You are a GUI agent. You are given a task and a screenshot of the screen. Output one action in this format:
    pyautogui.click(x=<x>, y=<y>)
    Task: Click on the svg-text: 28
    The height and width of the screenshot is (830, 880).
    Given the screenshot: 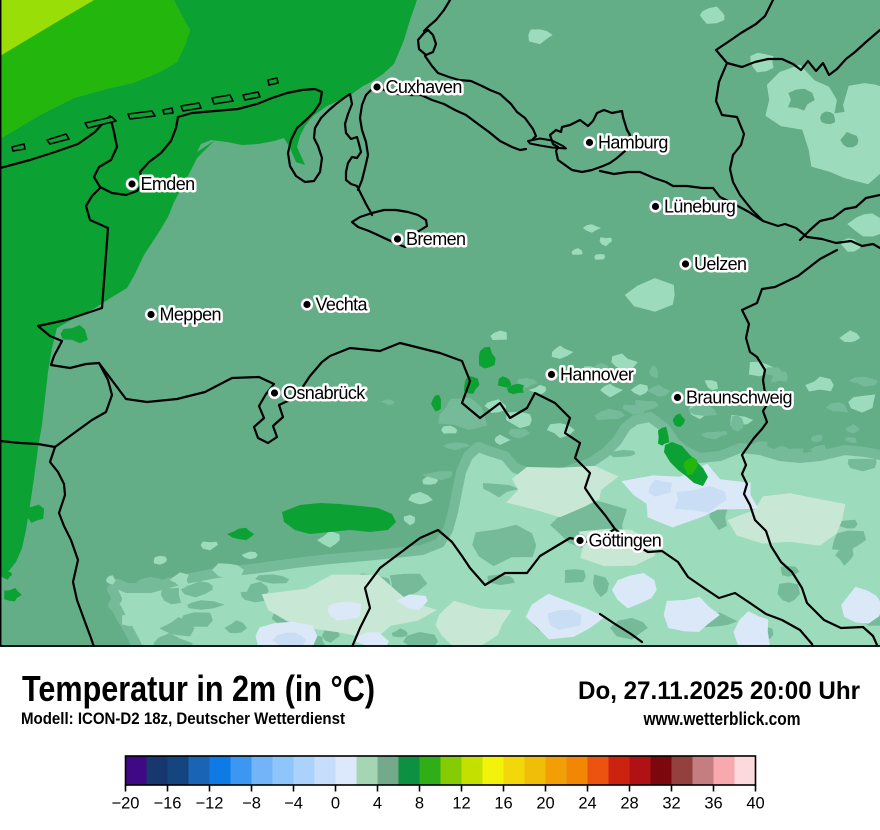 What is the action you would take?
    pyautogui.click(x=629, y=804)
    